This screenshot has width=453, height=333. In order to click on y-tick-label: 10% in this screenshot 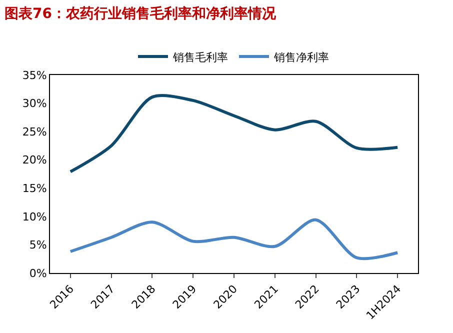, I will do `click(34, 217)`.